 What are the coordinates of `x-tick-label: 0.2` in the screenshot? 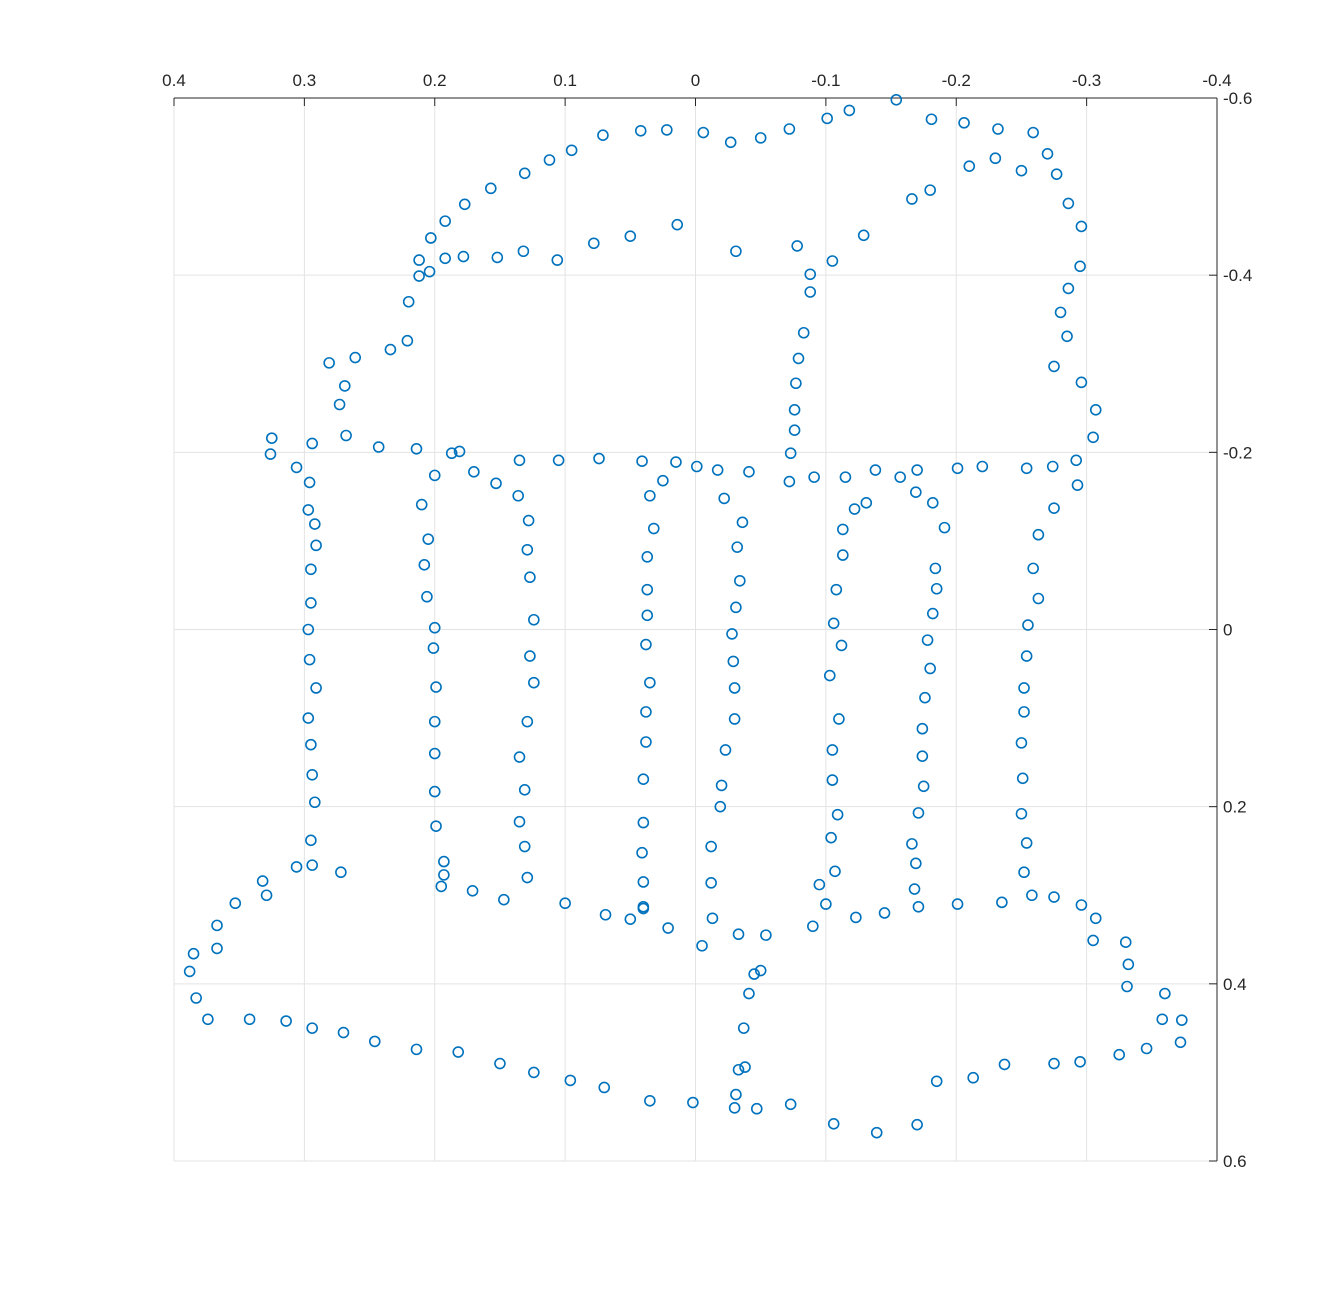 It's located at (435, 80).